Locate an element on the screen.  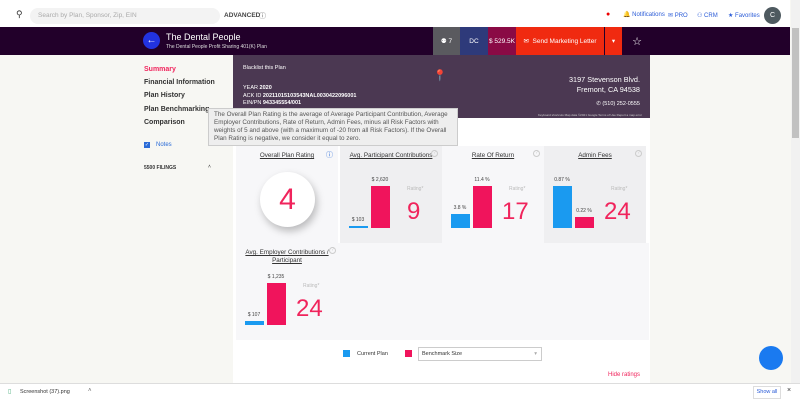
benchmark-bar-label: 11.4 % is located at coordinates (482, 180).